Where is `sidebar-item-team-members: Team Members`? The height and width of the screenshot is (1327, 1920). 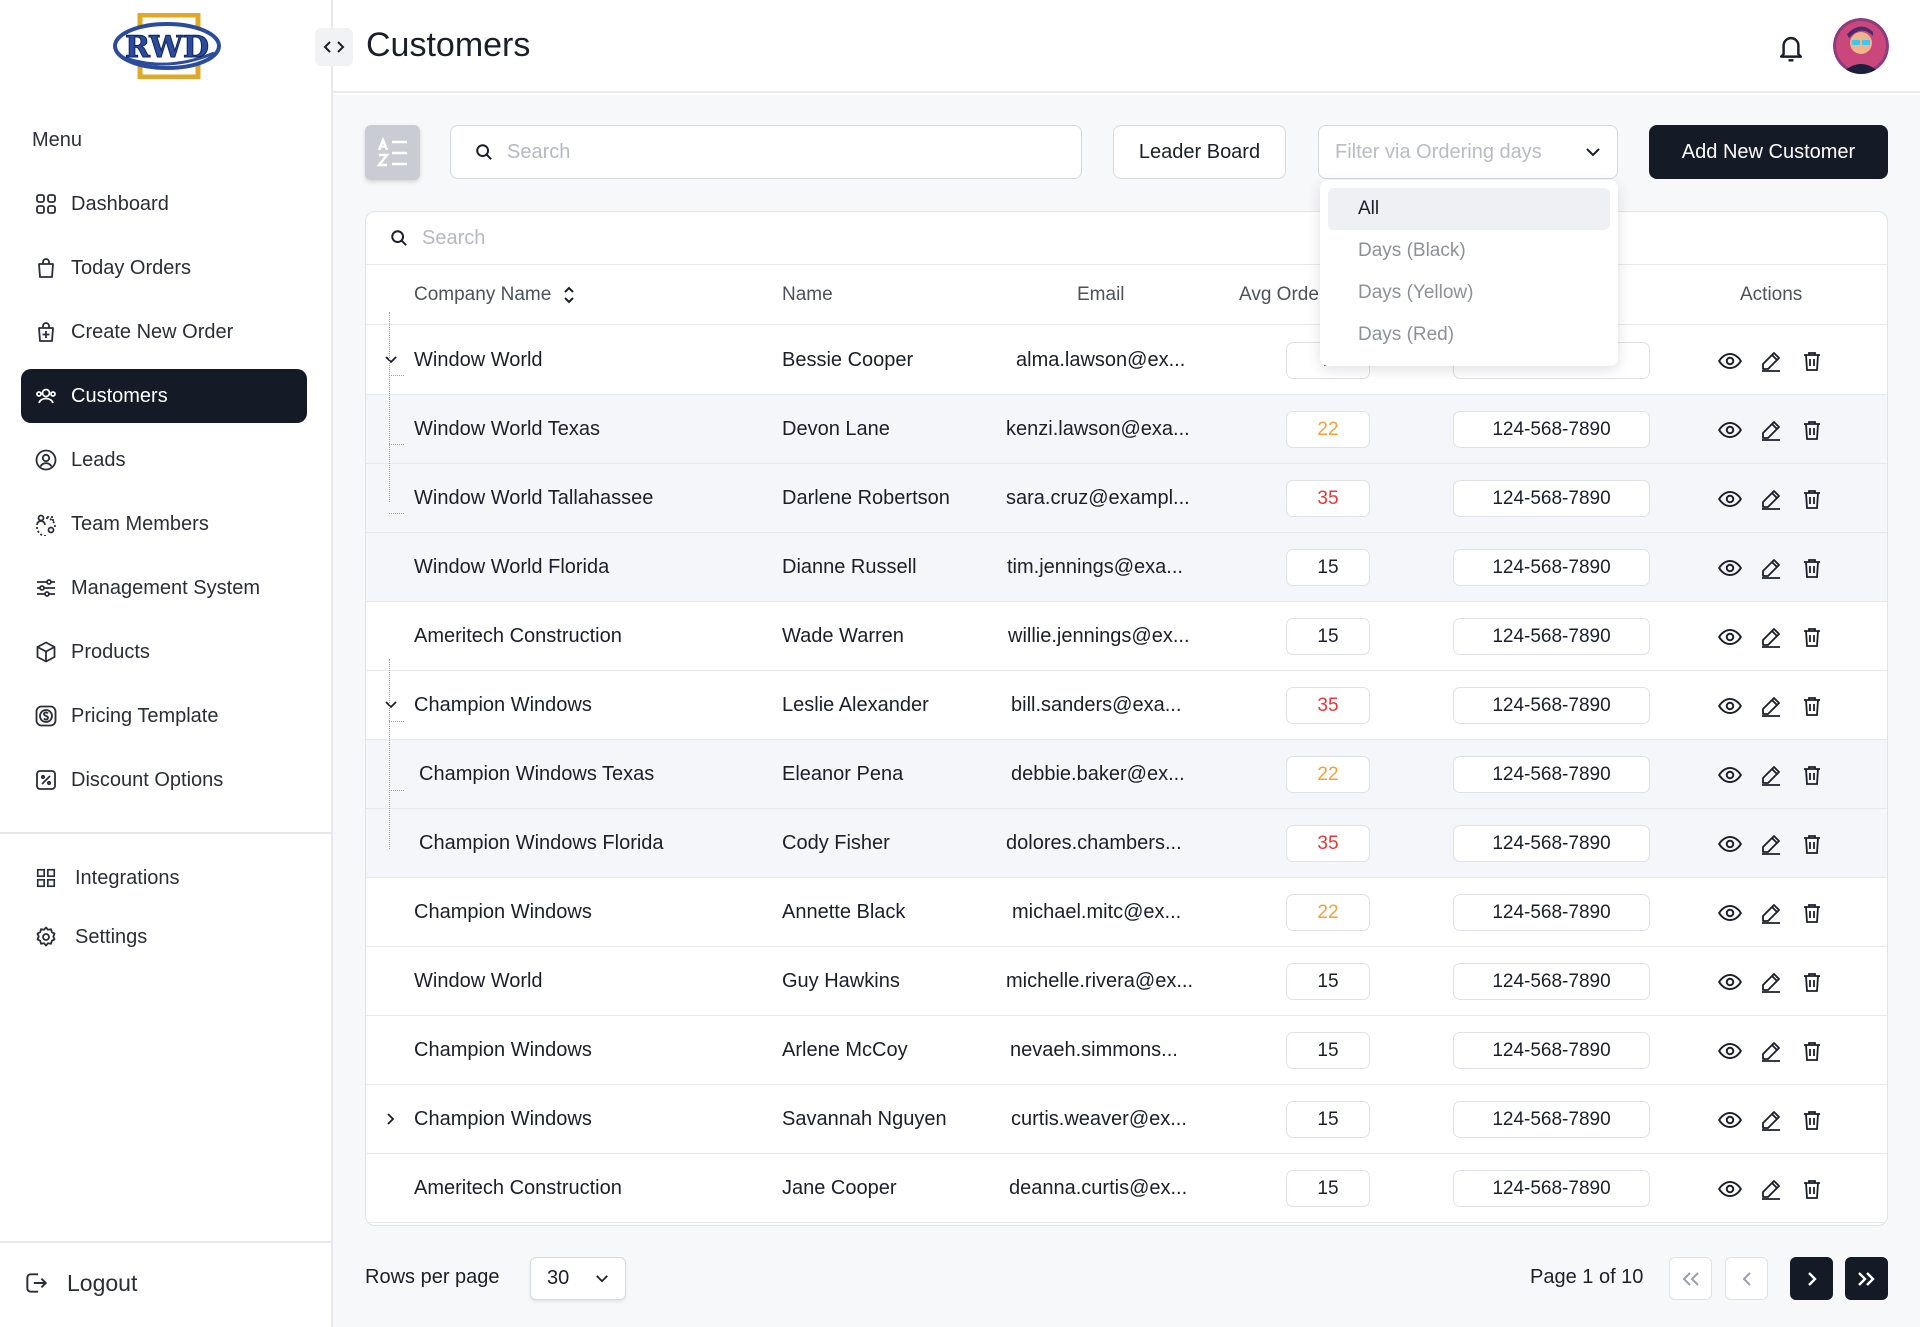 sidebar-item-team-members: Team Members is located at coordinates (164, 524).